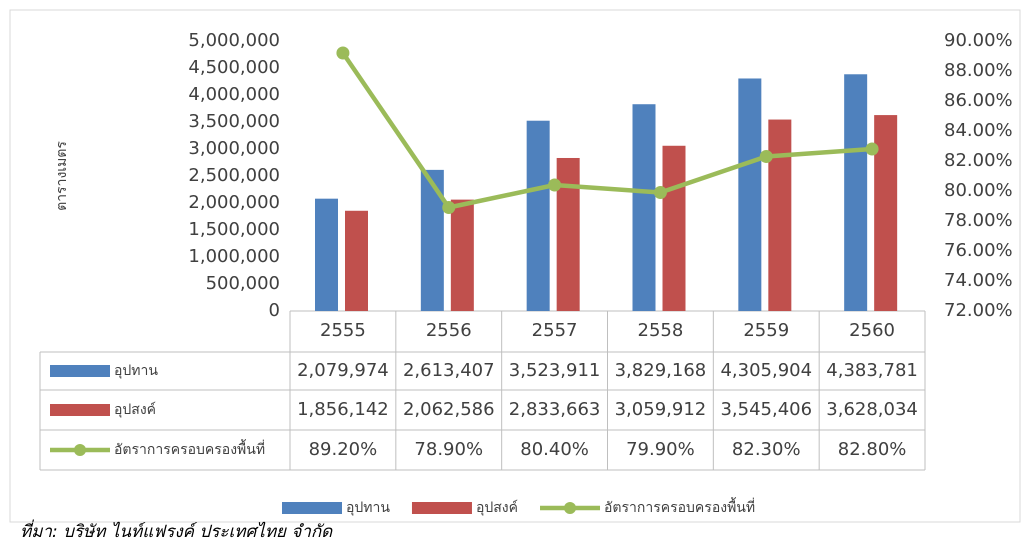 The image size is (1024, 543). I want to click on table-cell: 80.40%, so click(554, 449).